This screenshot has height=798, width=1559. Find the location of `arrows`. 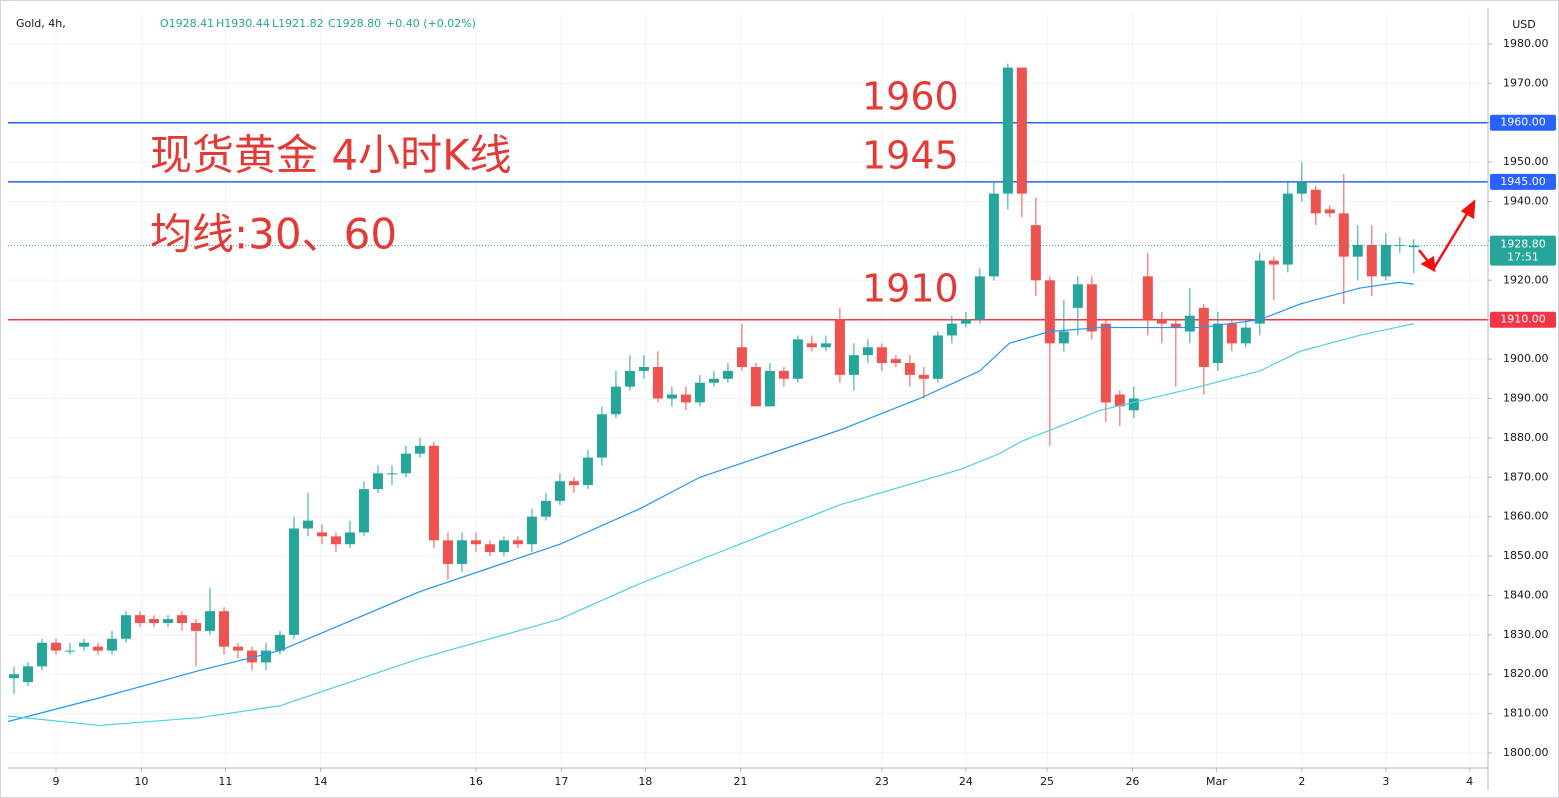

arrows is located at coordinates (1447, 236).